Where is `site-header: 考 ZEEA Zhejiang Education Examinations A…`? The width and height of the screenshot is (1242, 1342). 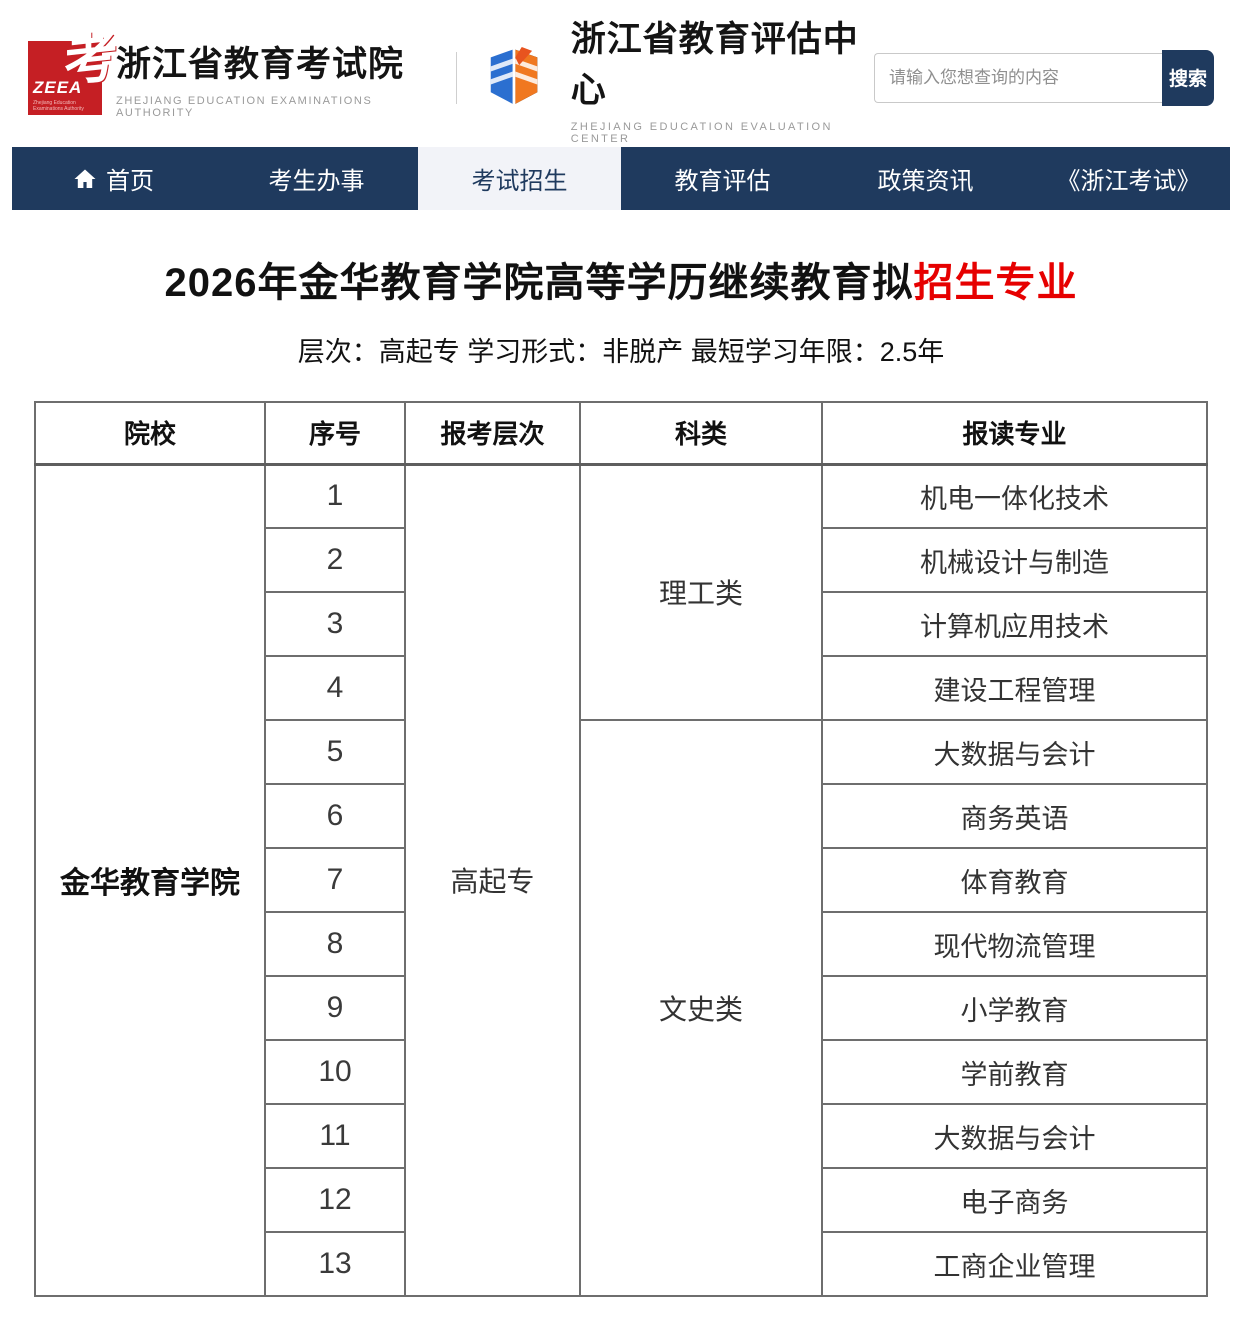 site-header: 考 ZEEA Zhejiang Education Examinations A… is located at coordinates (621, 73).